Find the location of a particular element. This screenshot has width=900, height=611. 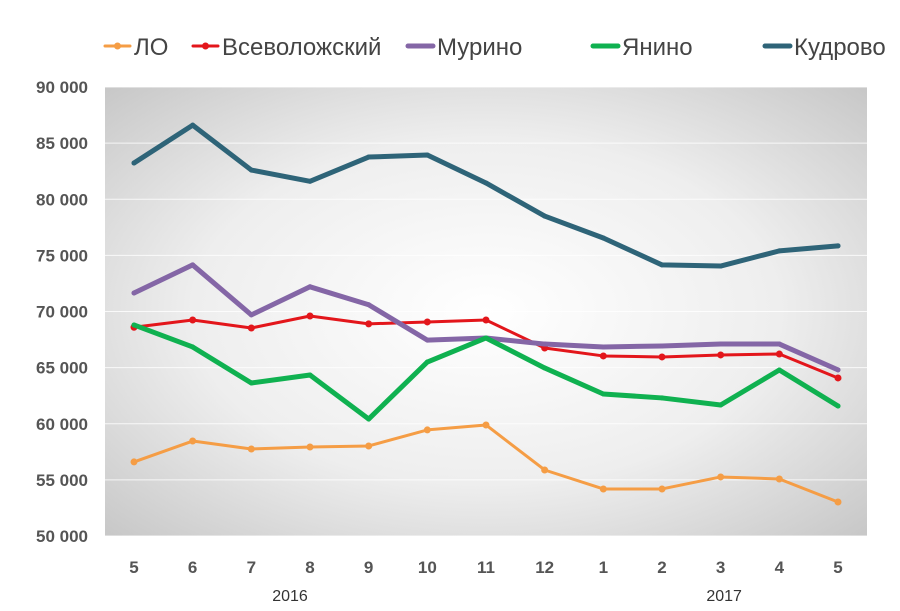

legend-item: Кудрово is located at coordinates (824, 47).